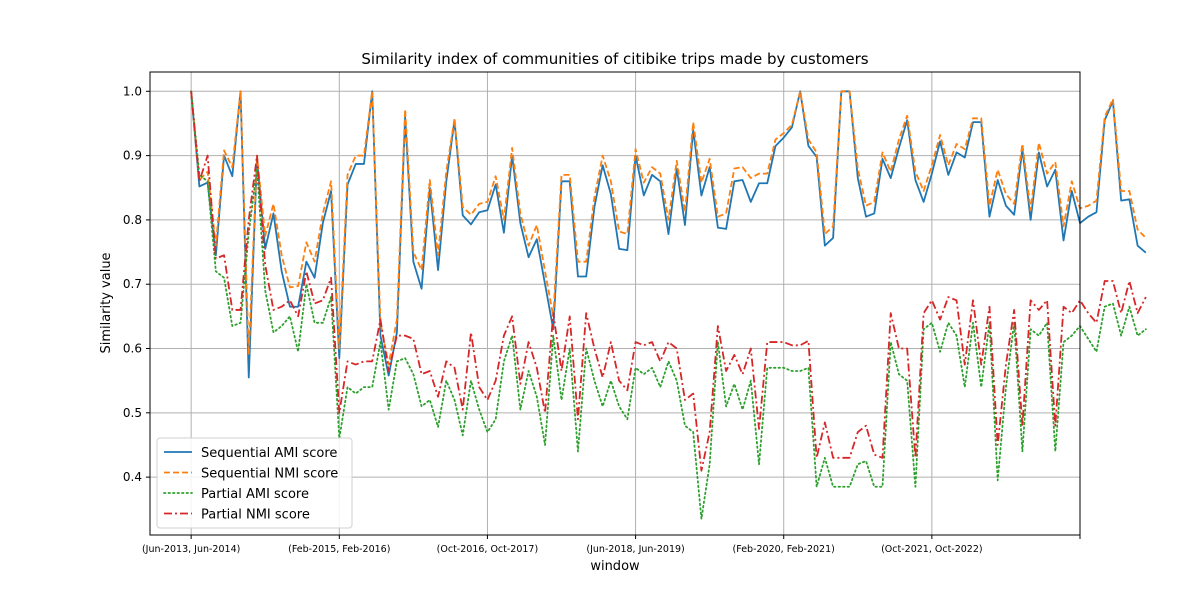  What do you see at coordinates (132, 349) in the screenshot?
I see `y-tick-label: 0.6` at bounding box center [132, 349].